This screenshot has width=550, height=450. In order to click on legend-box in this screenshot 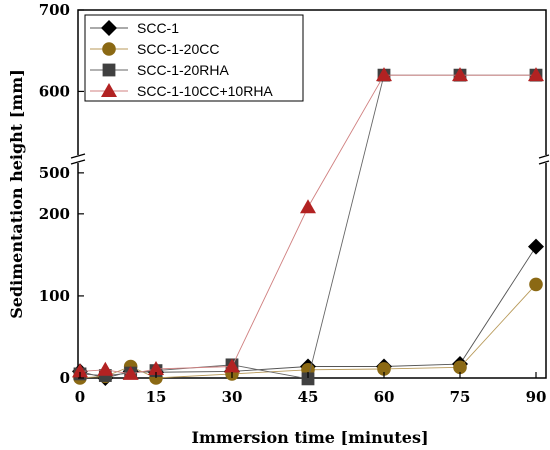, I will do `click(194, 58)`.